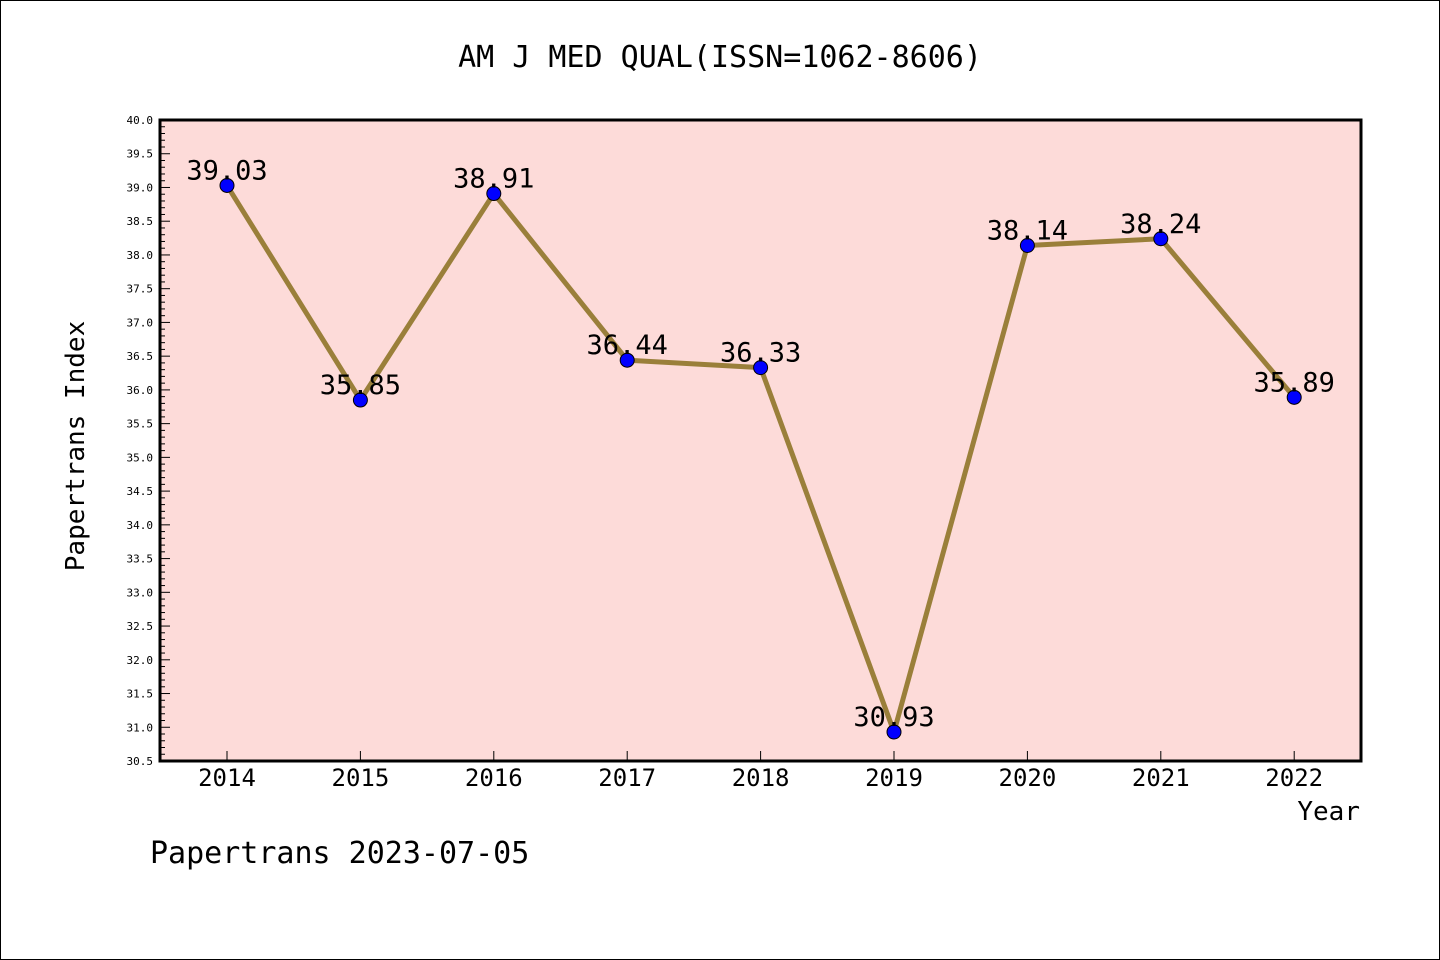 This screenshot has width=1440, height=960. I want to click on x-tick-label: 2018, so click(761, 778).